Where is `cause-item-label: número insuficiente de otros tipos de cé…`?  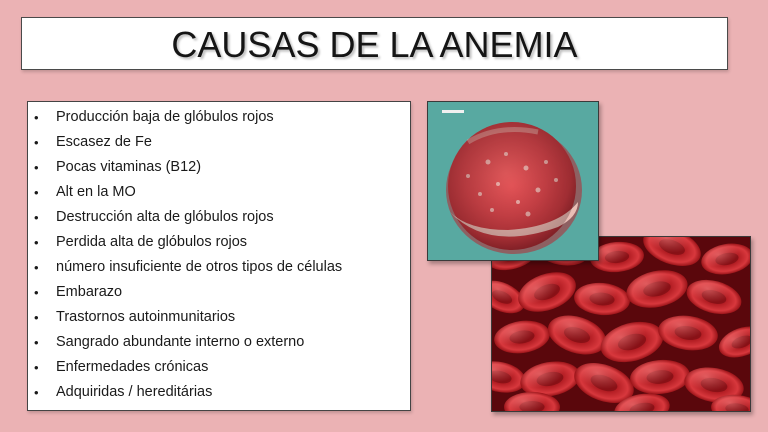
cause-item-label: número insuficiente de otros tipos de cé… is located at coordinates (199, 267).